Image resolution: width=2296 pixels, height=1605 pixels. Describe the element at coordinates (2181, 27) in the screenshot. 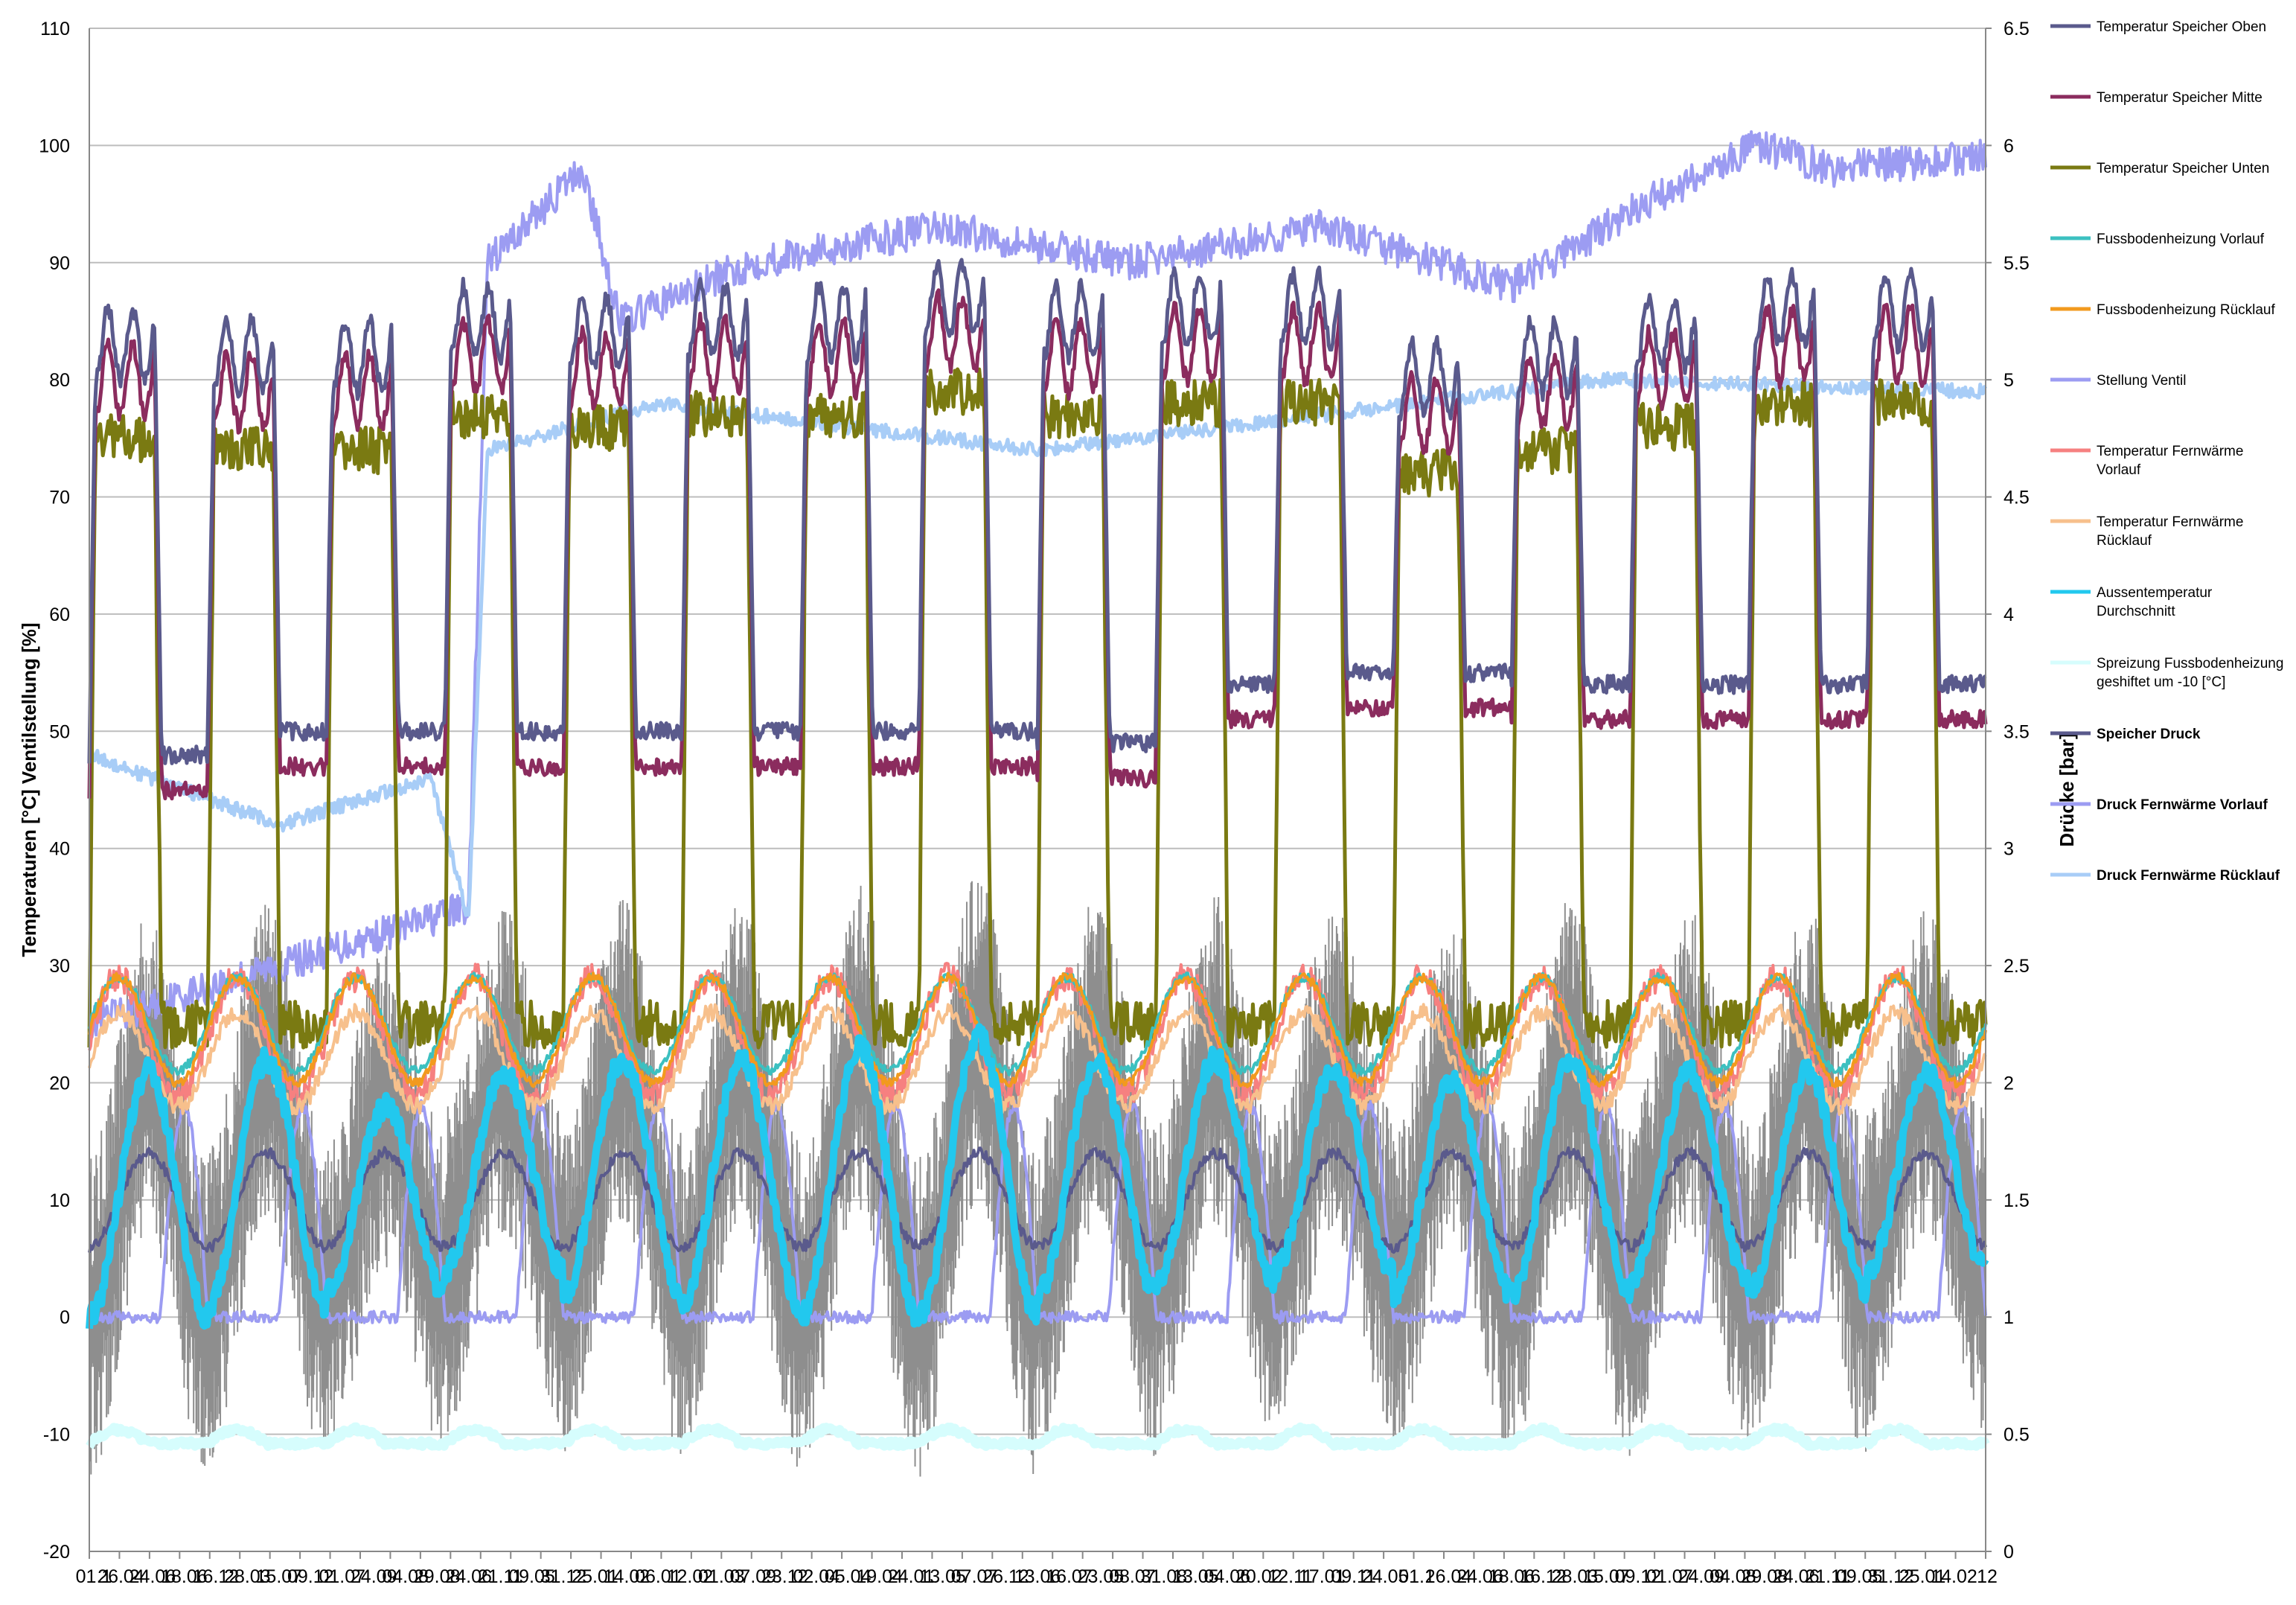

I see `legend-label: Temperatur Speicher Oben` at that location.